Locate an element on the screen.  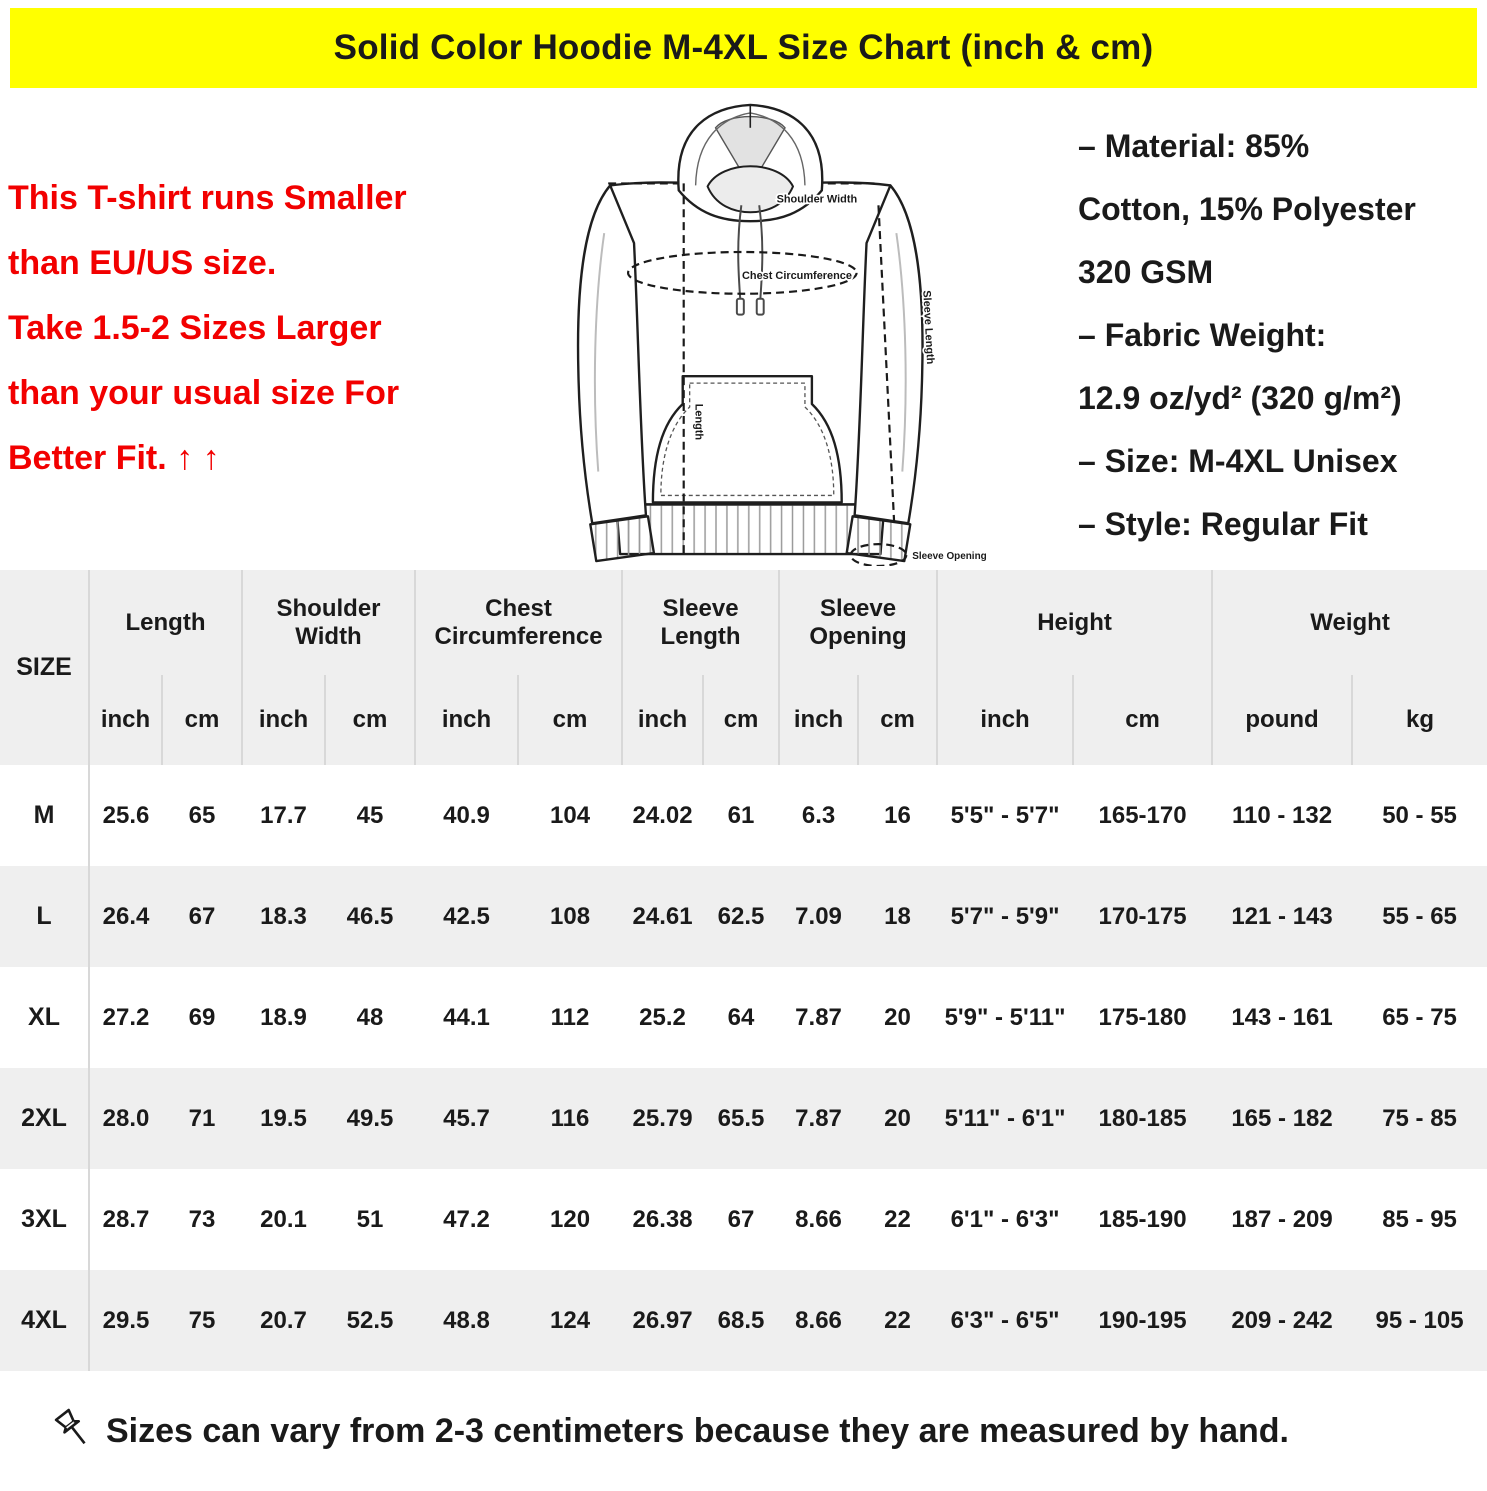
table-cell: 5'9" - 5'11" is located at coordinates (1005, 1017).